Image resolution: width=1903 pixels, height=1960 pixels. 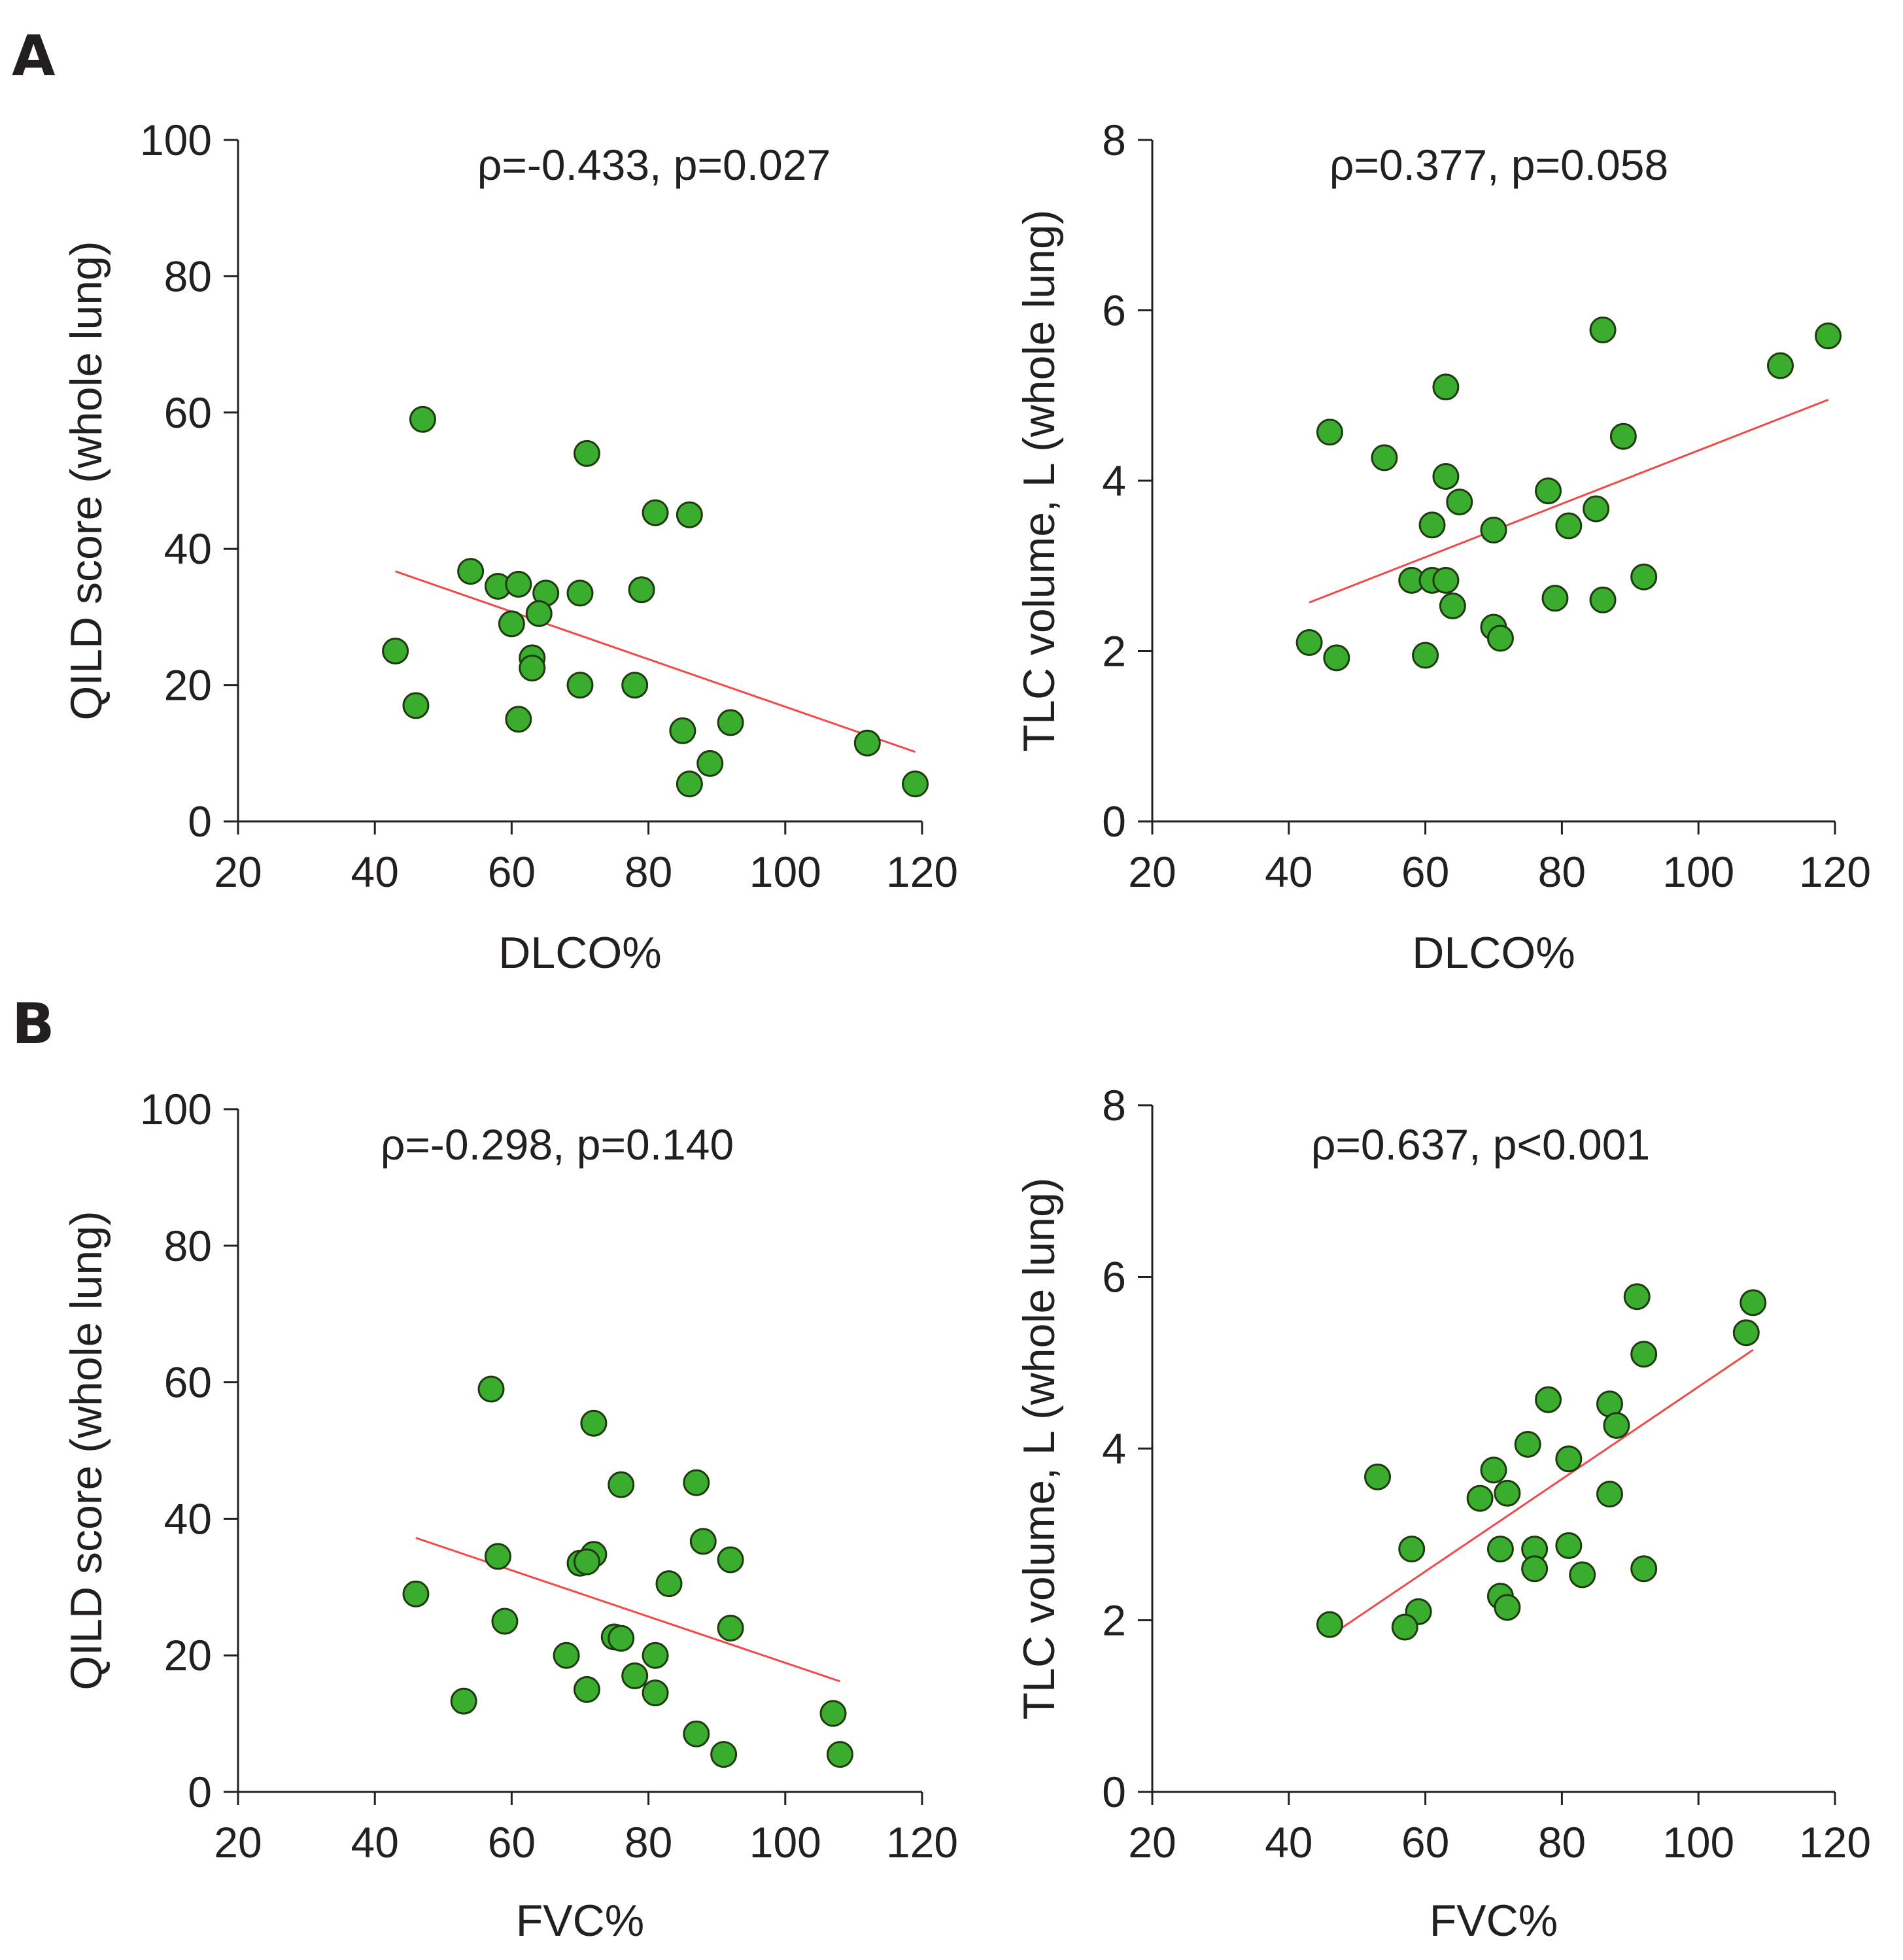 What do you see at coordinates (1114, 310) in the screenshot?
I see `y-tick-label: 6` at bounding box center [1114, 310].